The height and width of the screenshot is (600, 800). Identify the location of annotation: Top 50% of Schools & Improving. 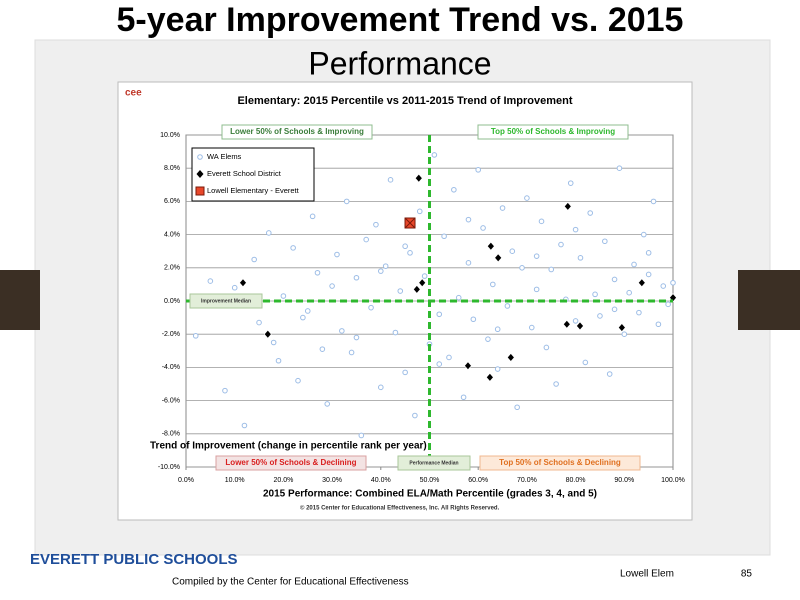
(553, 131).